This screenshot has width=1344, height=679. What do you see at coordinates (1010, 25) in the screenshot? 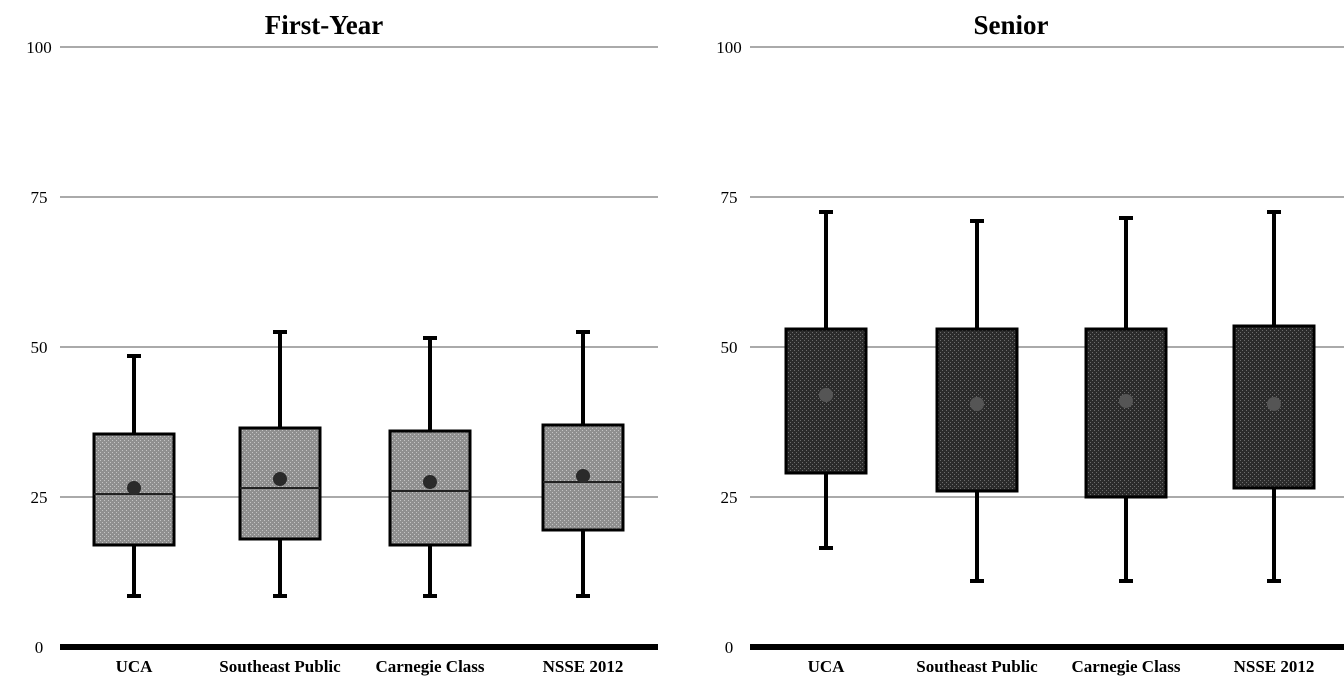
I see `chart-title: Senior` at bounding box center [1010, 25].